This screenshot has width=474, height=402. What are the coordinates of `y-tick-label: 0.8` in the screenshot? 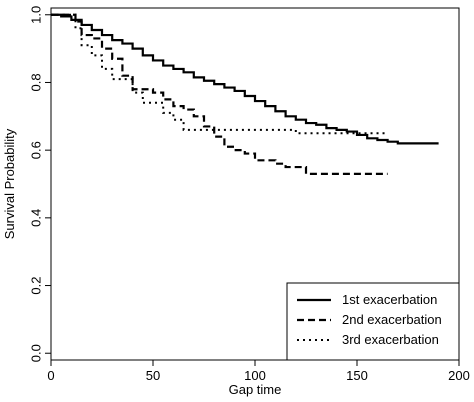 It's located at (35, 82).